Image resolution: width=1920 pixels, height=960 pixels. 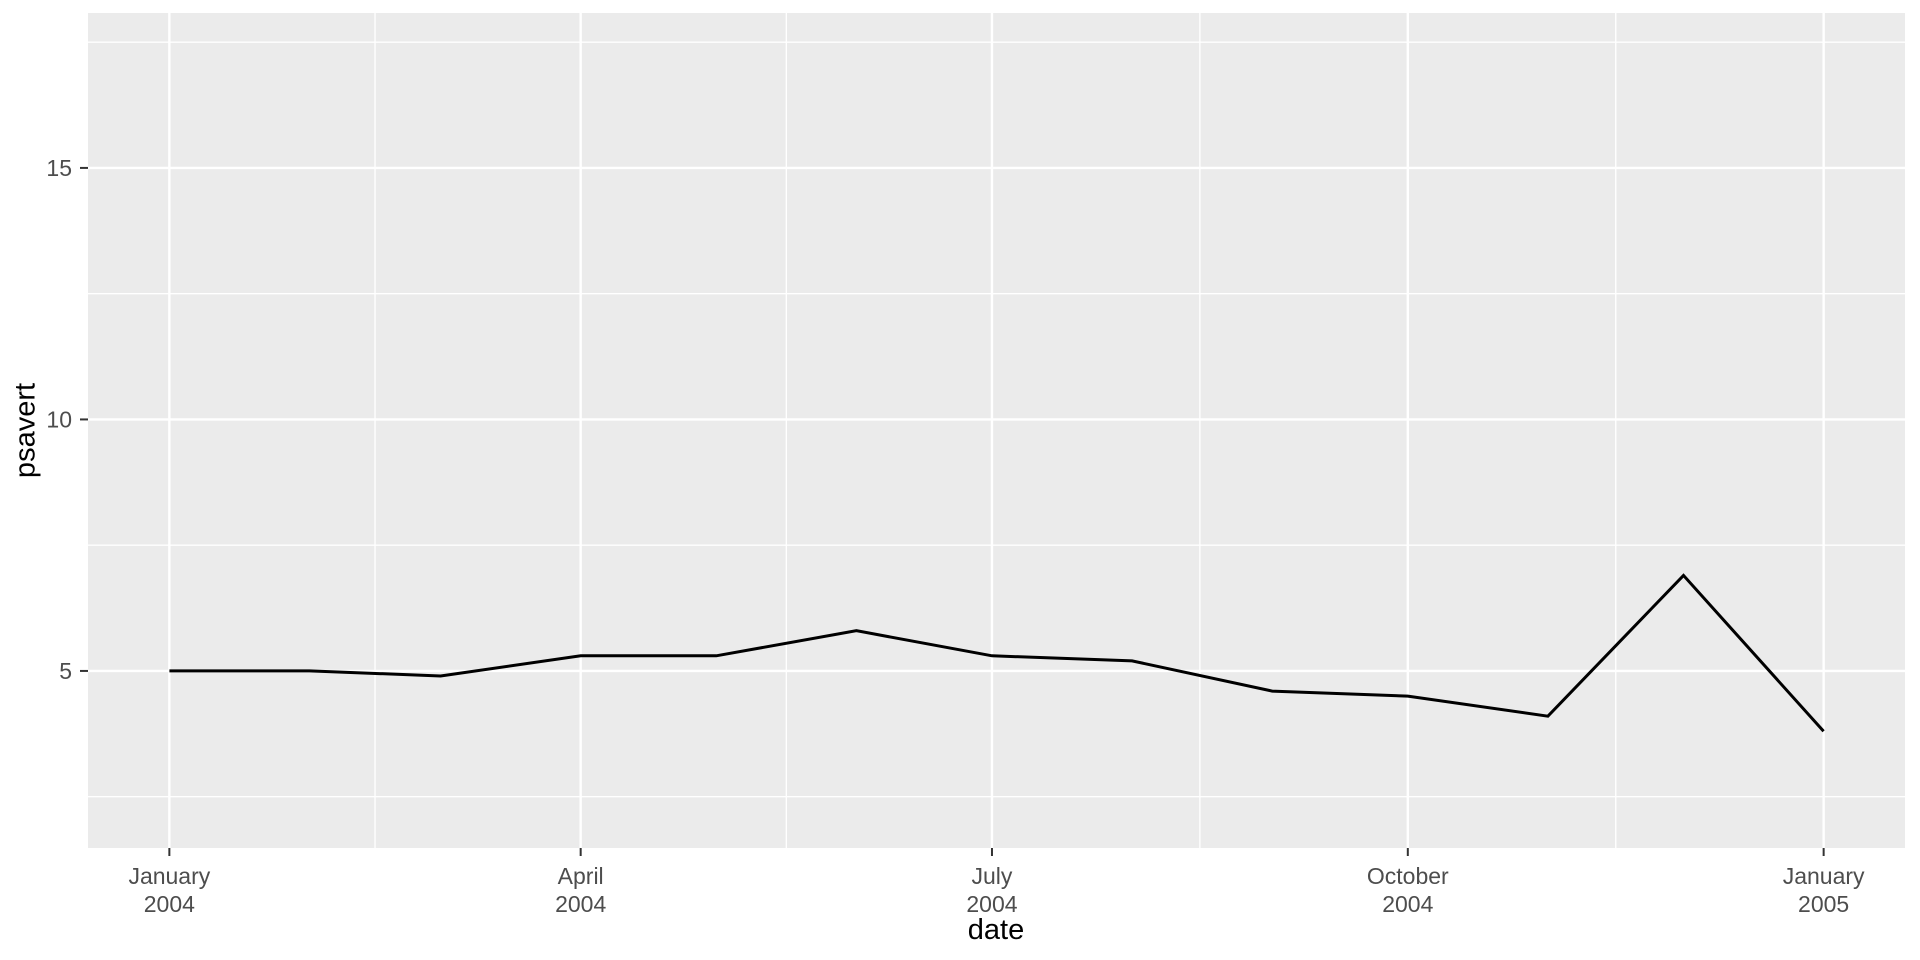 I want to click on x-tick-label: January 2005, so click(x=1824, y=890).